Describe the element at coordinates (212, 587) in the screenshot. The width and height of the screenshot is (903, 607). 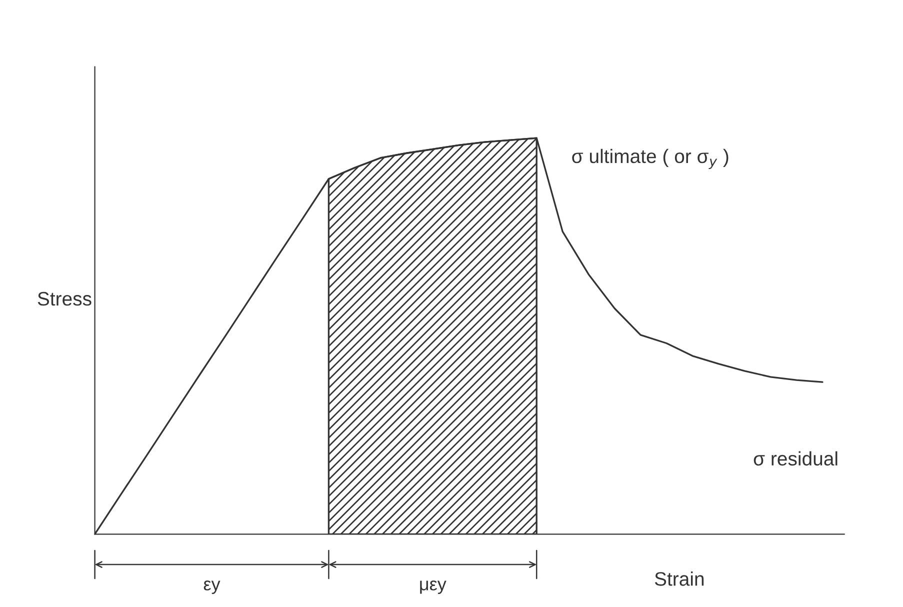
I see `text: εy` at that location.